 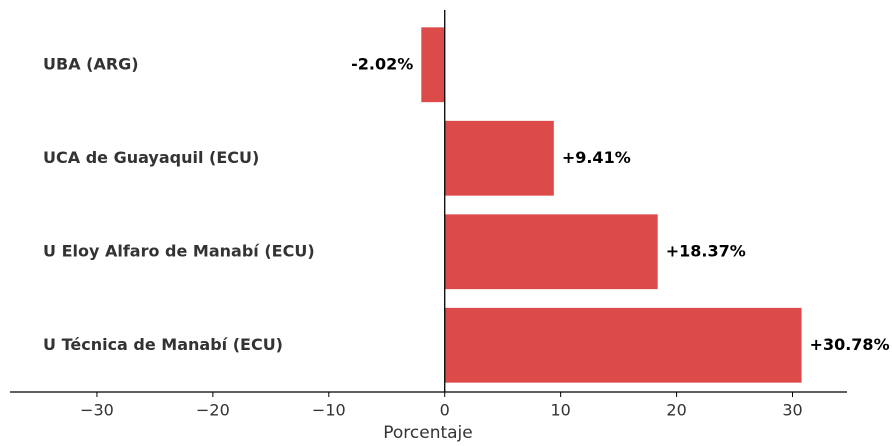 I want to click on x-tick-label: −30, so click(x=97, y=410).